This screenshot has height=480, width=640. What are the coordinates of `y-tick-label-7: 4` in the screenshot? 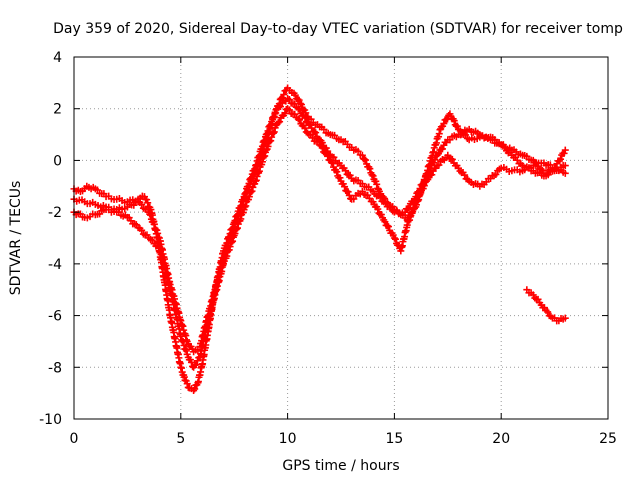 It's located at (57, 58).